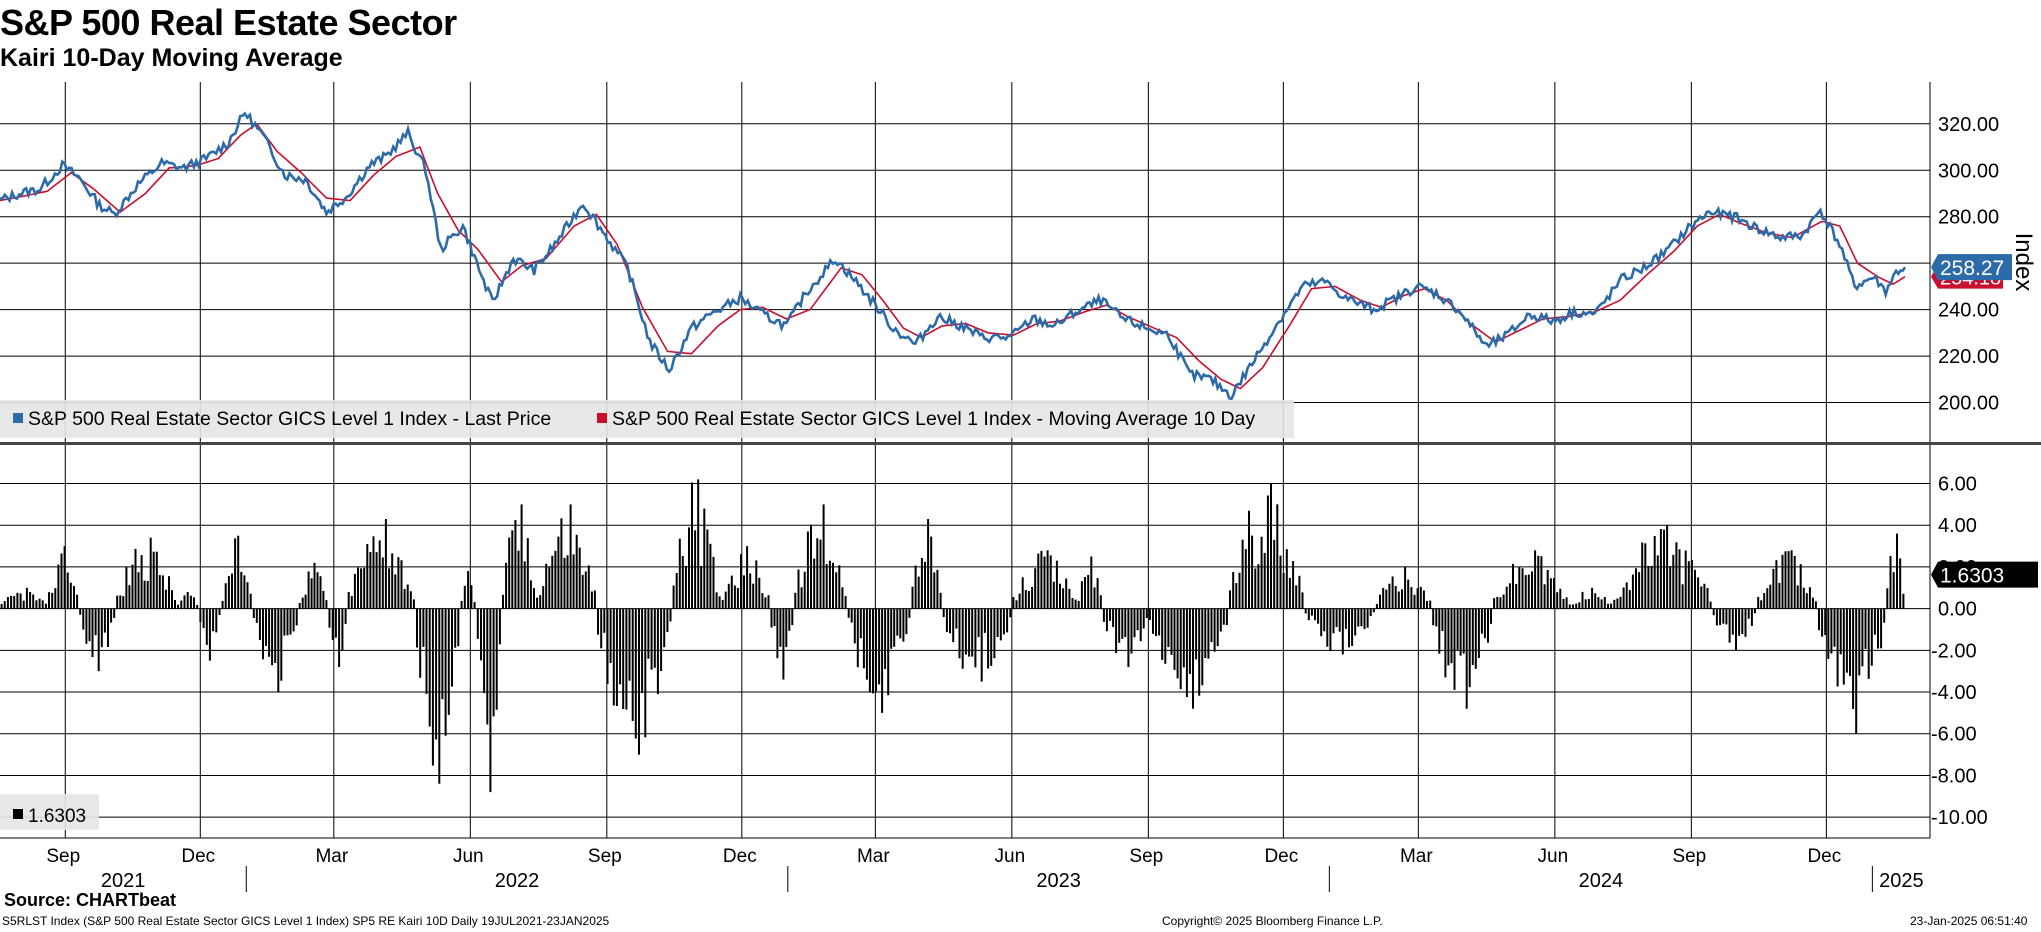 The height and width of the screenshot is (932, 2041). Describe the element at coordinates (57, 816) in the screenshot. I see `kairi-legend-label: 1.6303` at that location.